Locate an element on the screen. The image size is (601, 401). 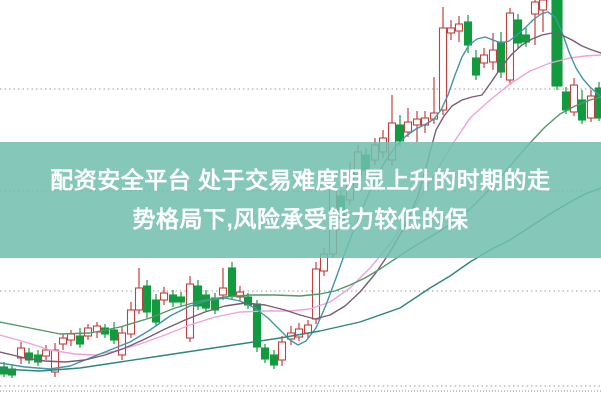
overlay-text-line-1: 配资安全平台 处于交易难度明显上升的时期的走 is located at coordinates (300, 180).